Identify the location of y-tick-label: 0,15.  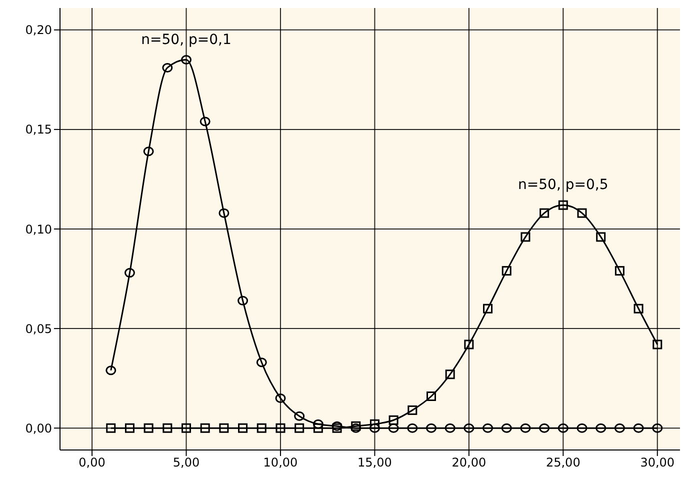
(38, 129).